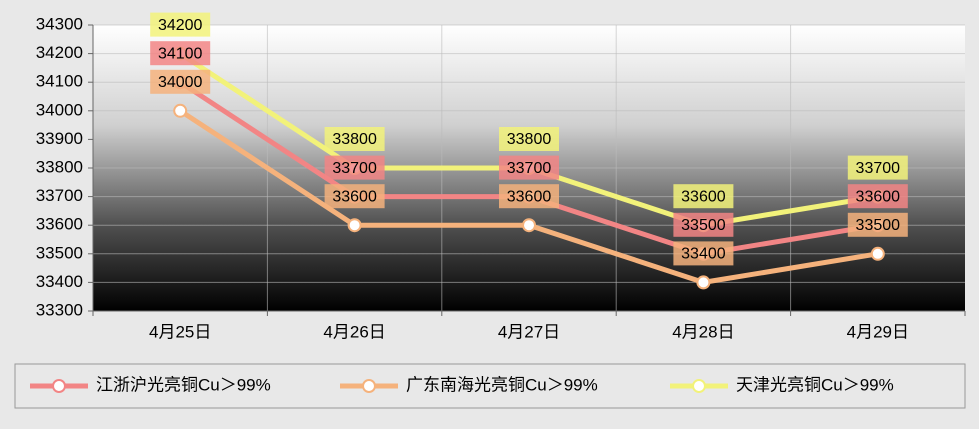 This screenshot has height=429, width=979. I want to click on y-tick-label: 34200, so click(59, 52).